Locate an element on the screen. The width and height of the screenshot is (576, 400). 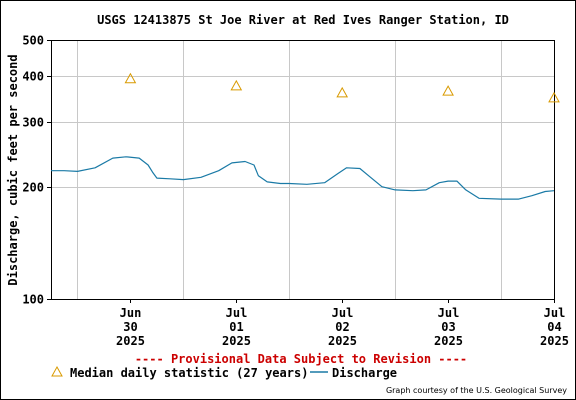
discharge-line is located at coordinates (303, 178).